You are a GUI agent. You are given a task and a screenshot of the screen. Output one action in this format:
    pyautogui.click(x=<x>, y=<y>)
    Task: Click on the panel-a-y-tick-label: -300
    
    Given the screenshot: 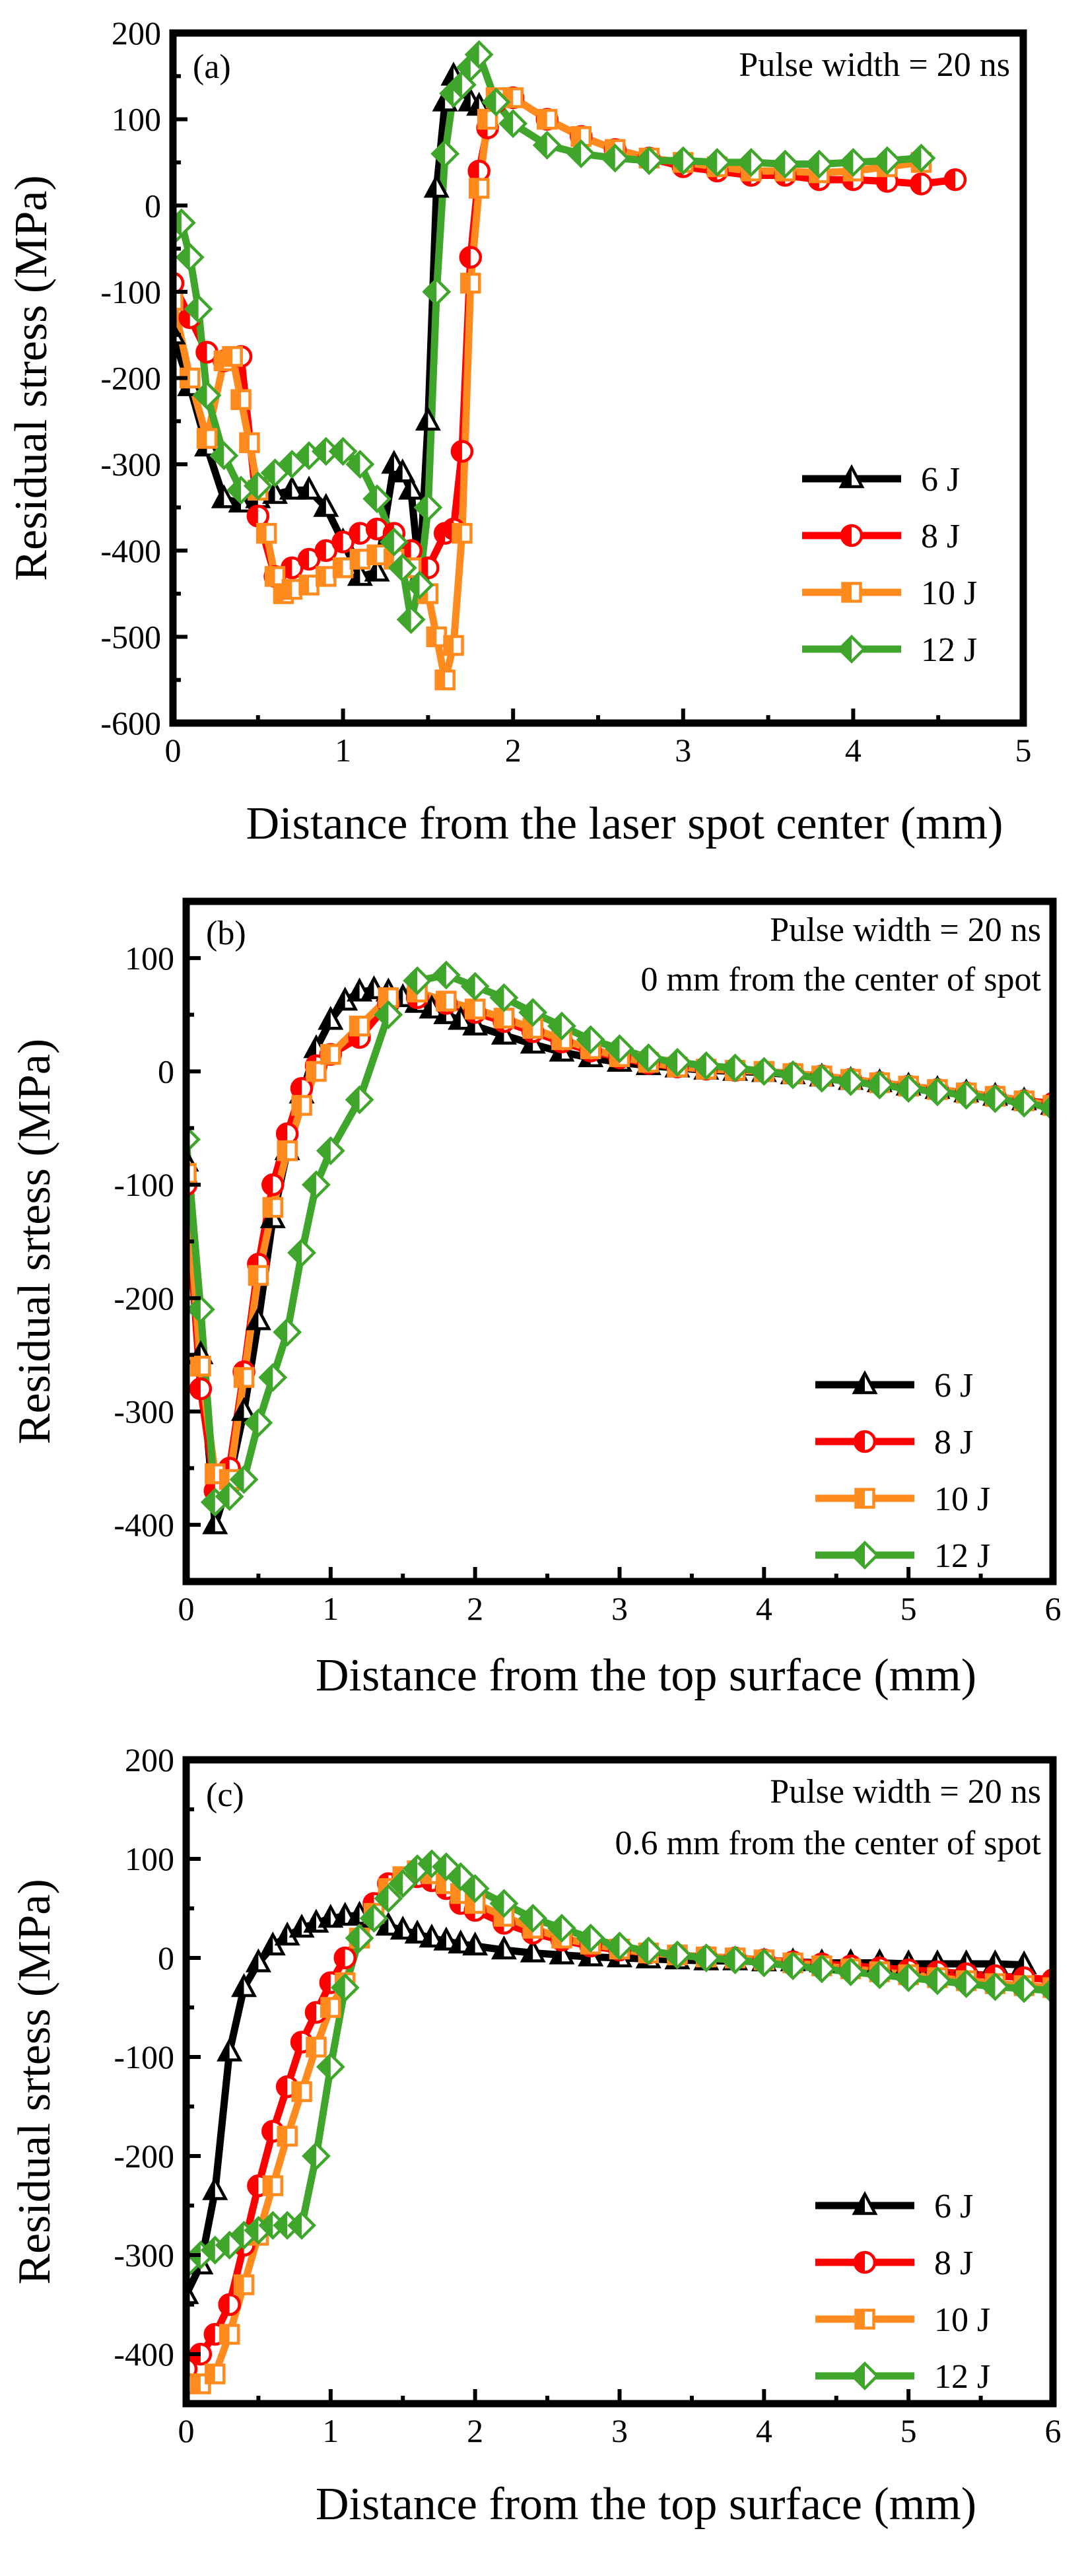 What is the action you would take?
    pyautogui.click(x=130, y=464)
    